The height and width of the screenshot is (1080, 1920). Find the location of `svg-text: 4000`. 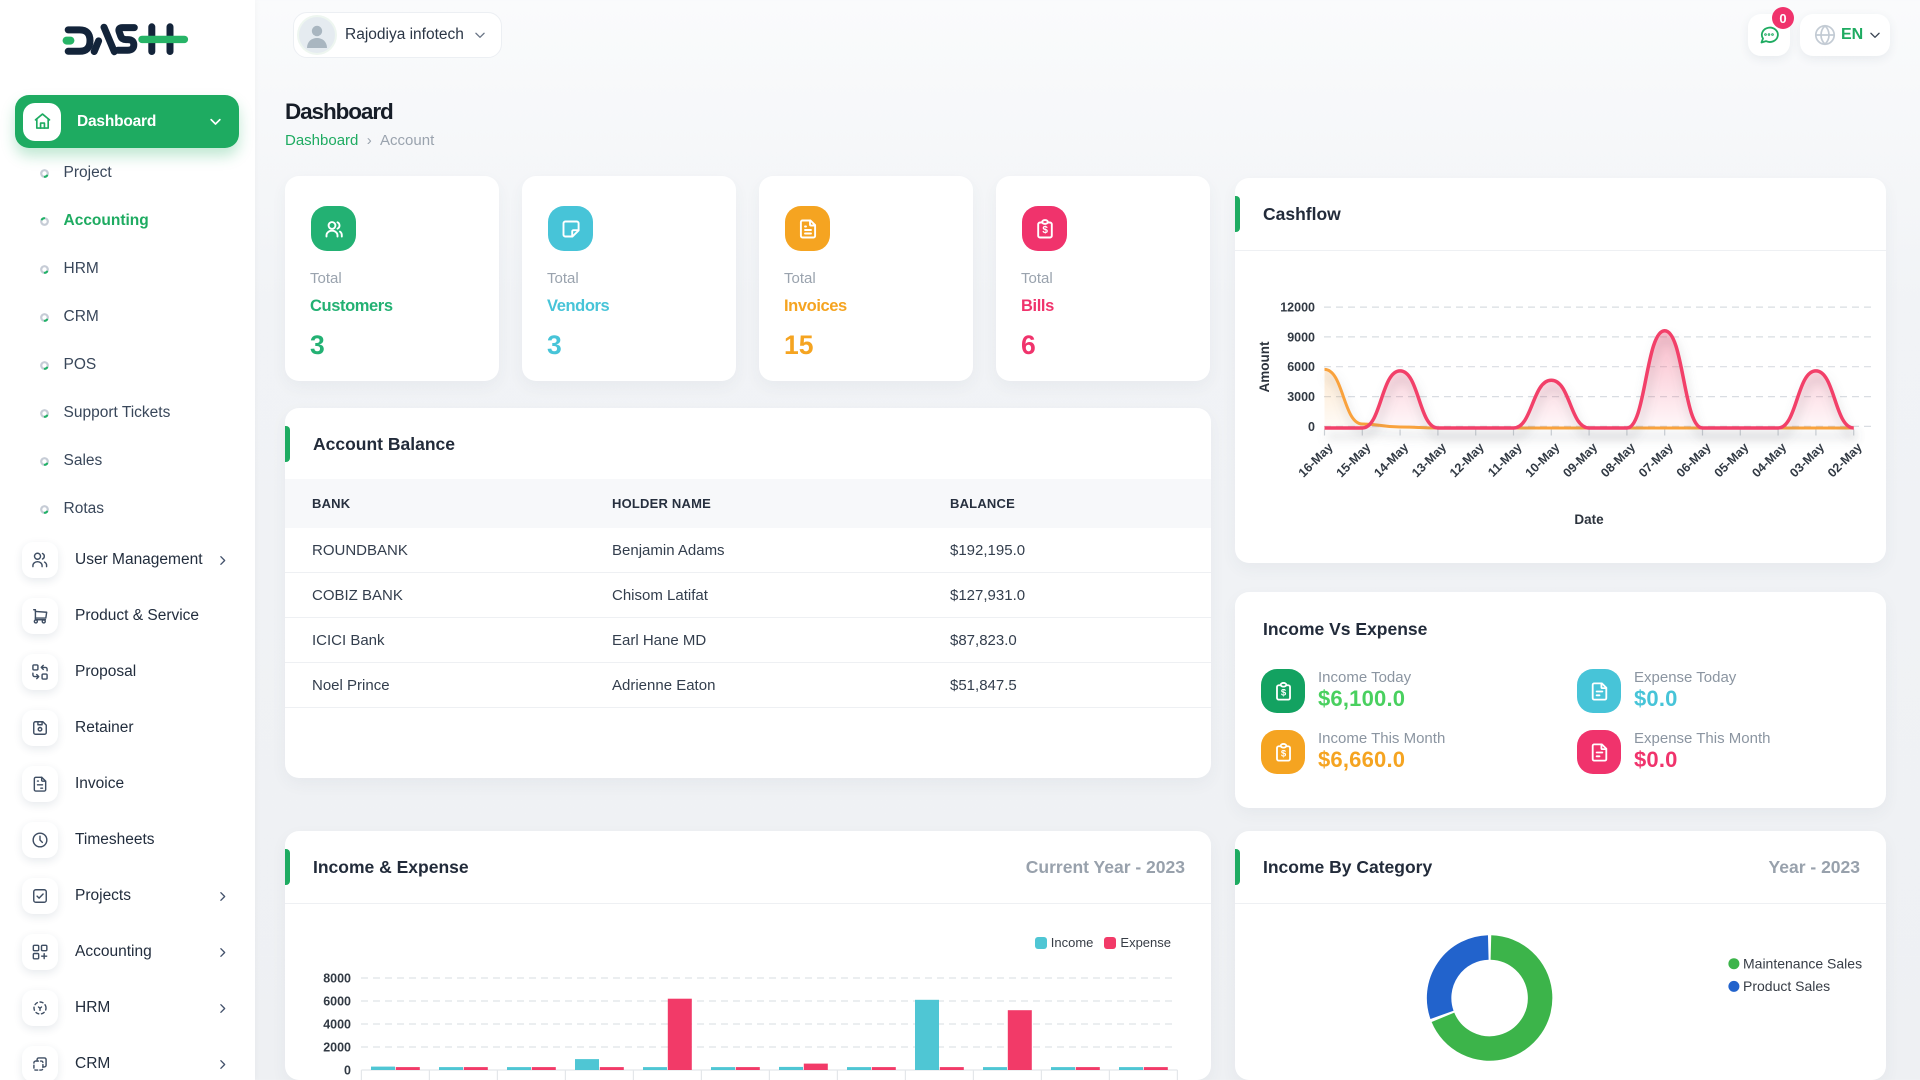

svg-text: 4000 is located at coordinates (337, 1025).